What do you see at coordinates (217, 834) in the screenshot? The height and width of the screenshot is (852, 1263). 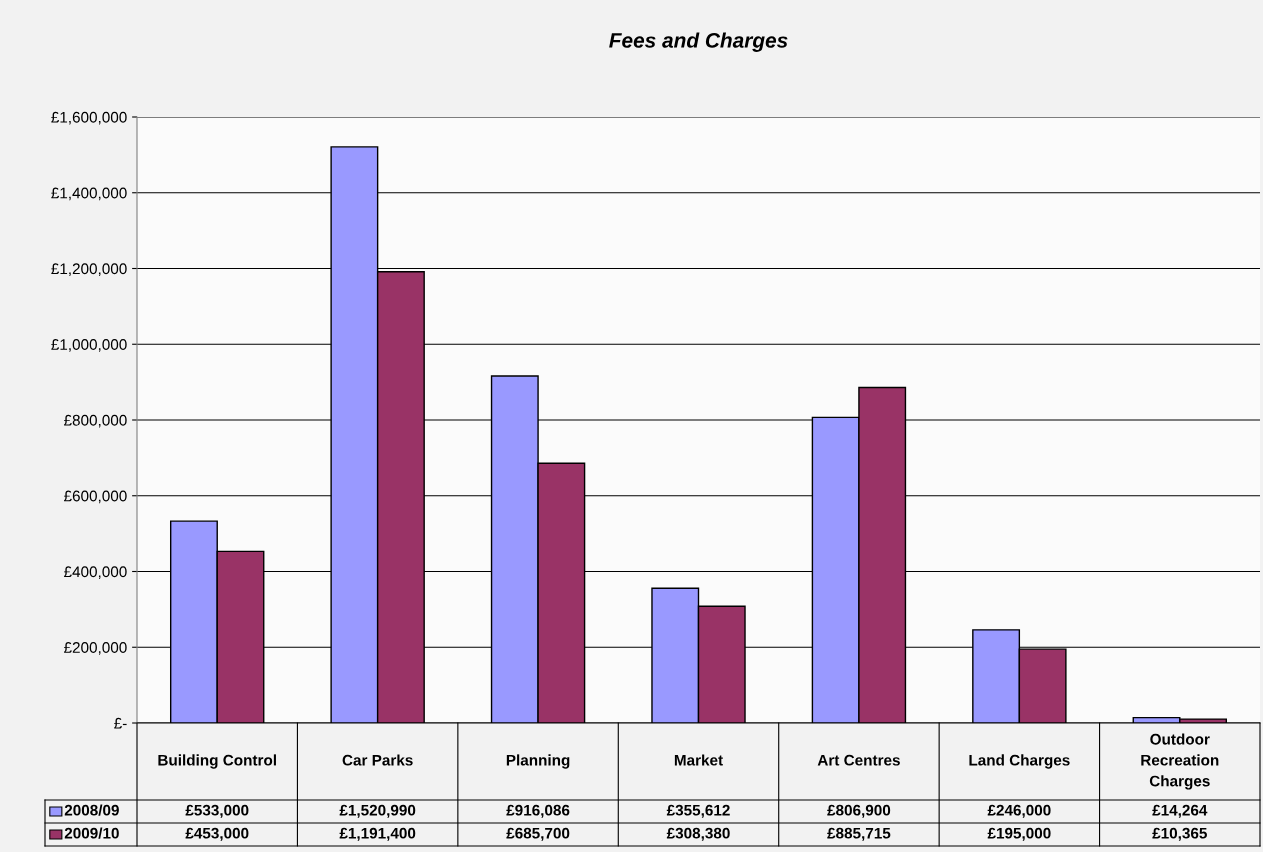 I see `data-label: £453,000` at bounding box center [217, 834].